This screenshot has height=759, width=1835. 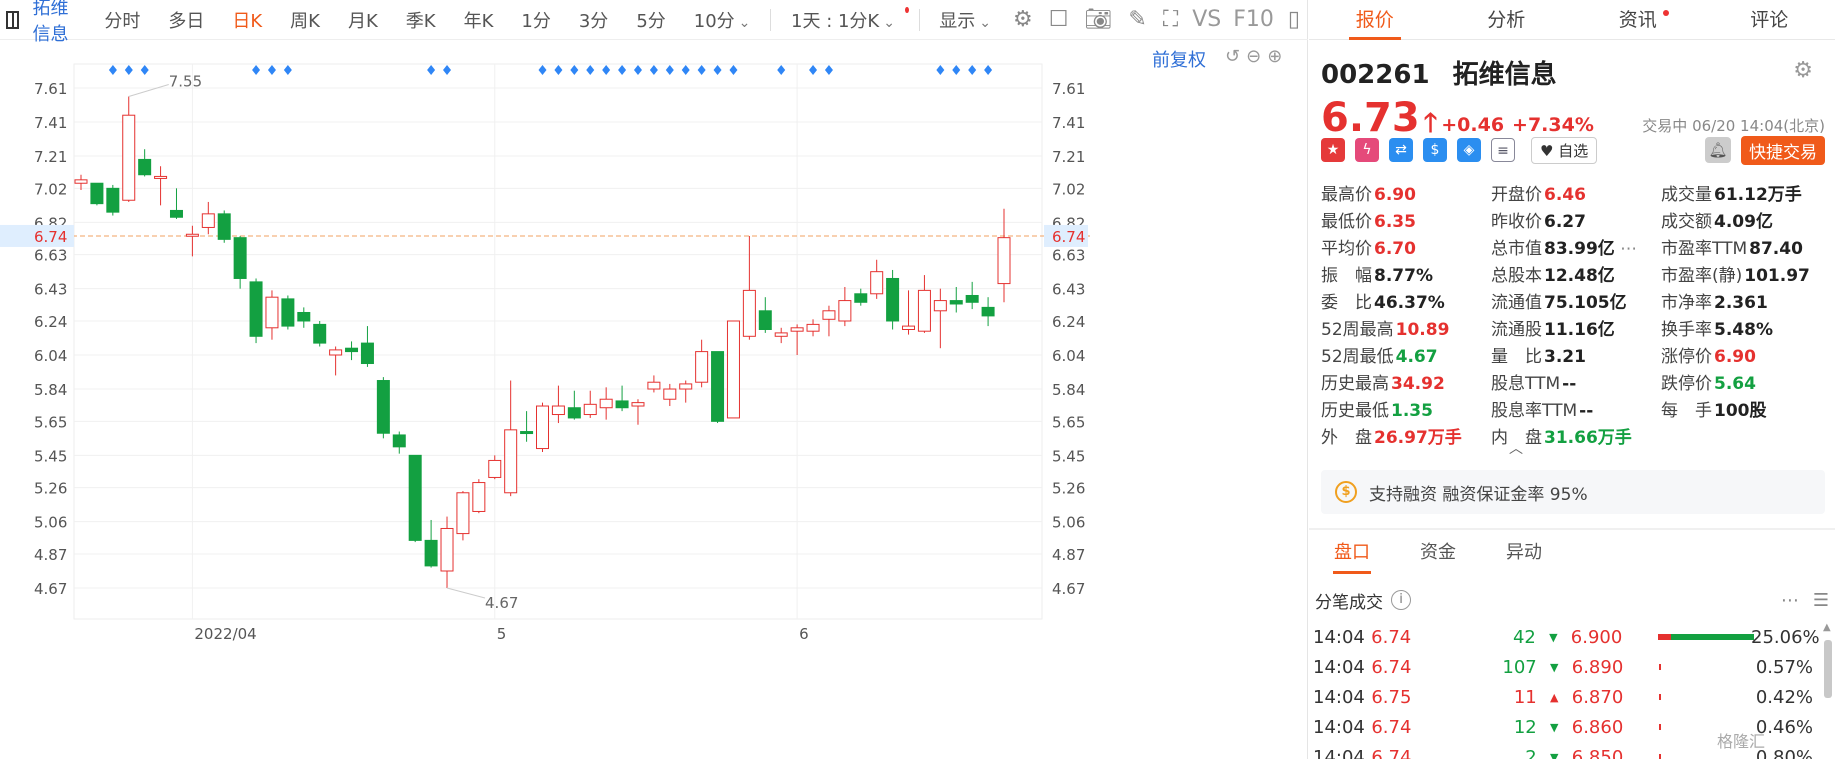 What do you see at coordinates (186, 21) in the screenshot?
I see `tab-duori: 多日` at bounding box center [186, 21].